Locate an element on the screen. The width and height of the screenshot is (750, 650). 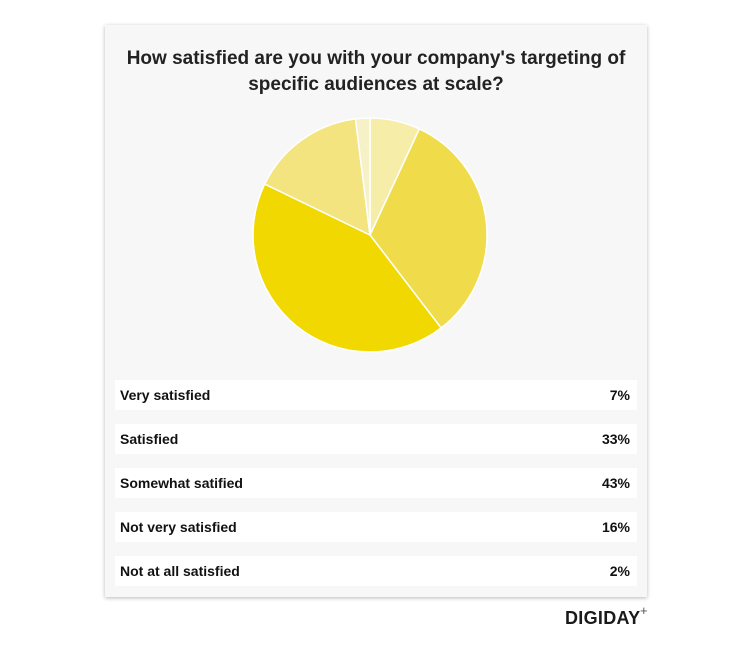
result-label: Not at all satisfied is located at coordinates (180, 571).